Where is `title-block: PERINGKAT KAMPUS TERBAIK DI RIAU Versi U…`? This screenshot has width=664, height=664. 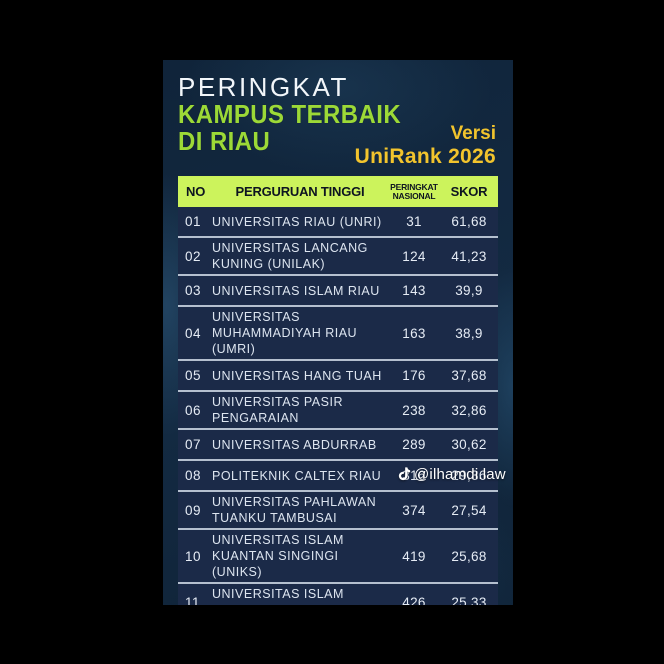 title-block: PERINGKAT KAMPUS TERBAIK DI RIAU Versi U… is located at coordinates (338, 121).